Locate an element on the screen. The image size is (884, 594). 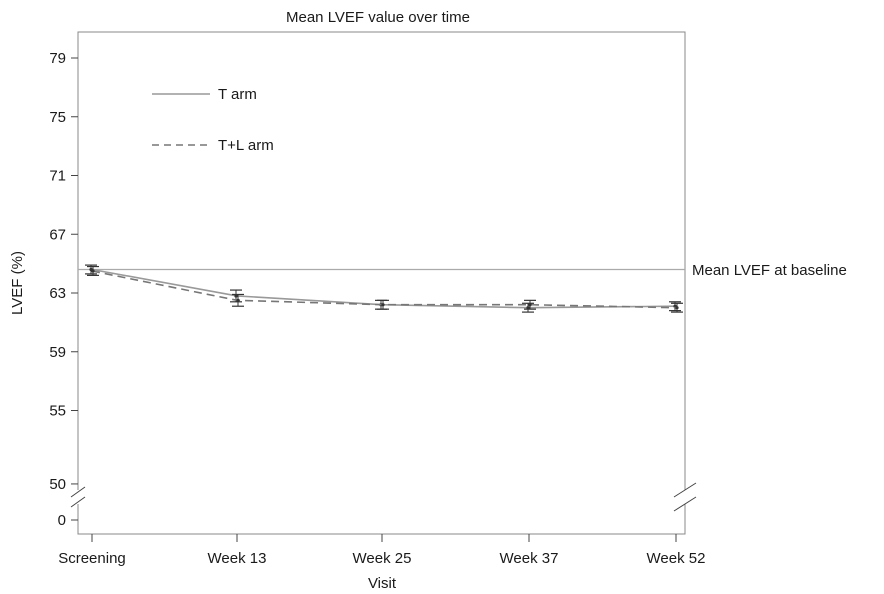
x-tick-label: Week 52 is located at coordinates (676, 558).